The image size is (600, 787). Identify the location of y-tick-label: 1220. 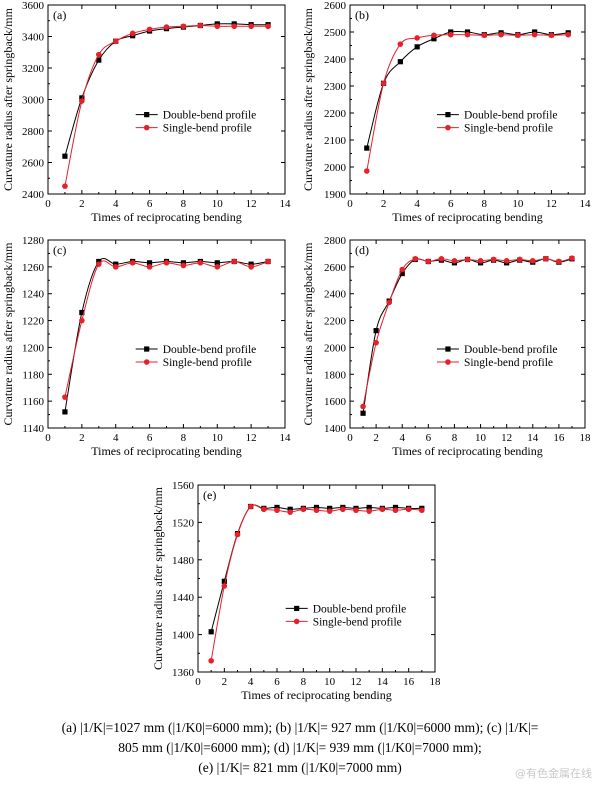
(33, 322).